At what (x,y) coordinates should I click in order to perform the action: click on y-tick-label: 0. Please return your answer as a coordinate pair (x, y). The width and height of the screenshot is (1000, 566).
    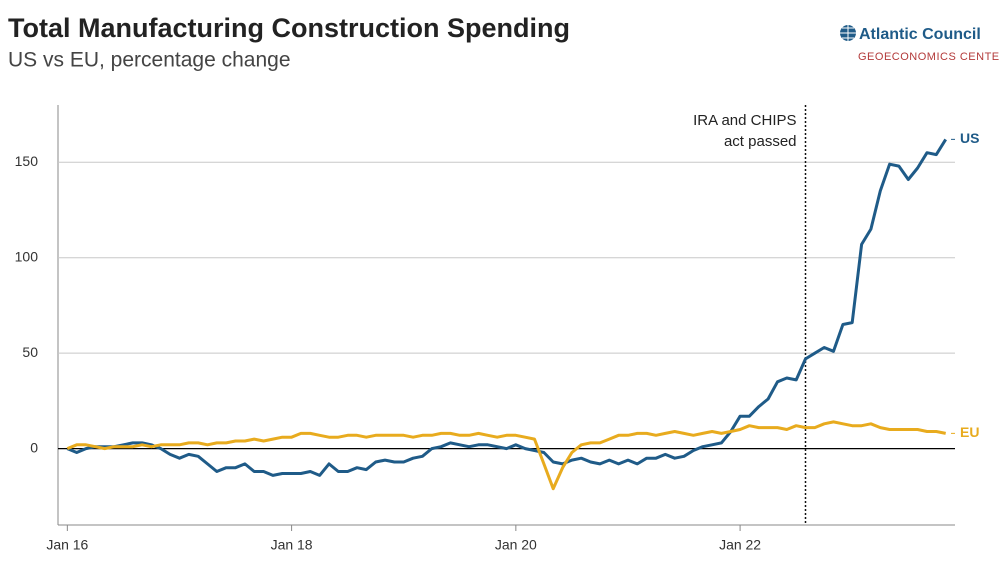
    Looking at the image, I should click on (34, 447).